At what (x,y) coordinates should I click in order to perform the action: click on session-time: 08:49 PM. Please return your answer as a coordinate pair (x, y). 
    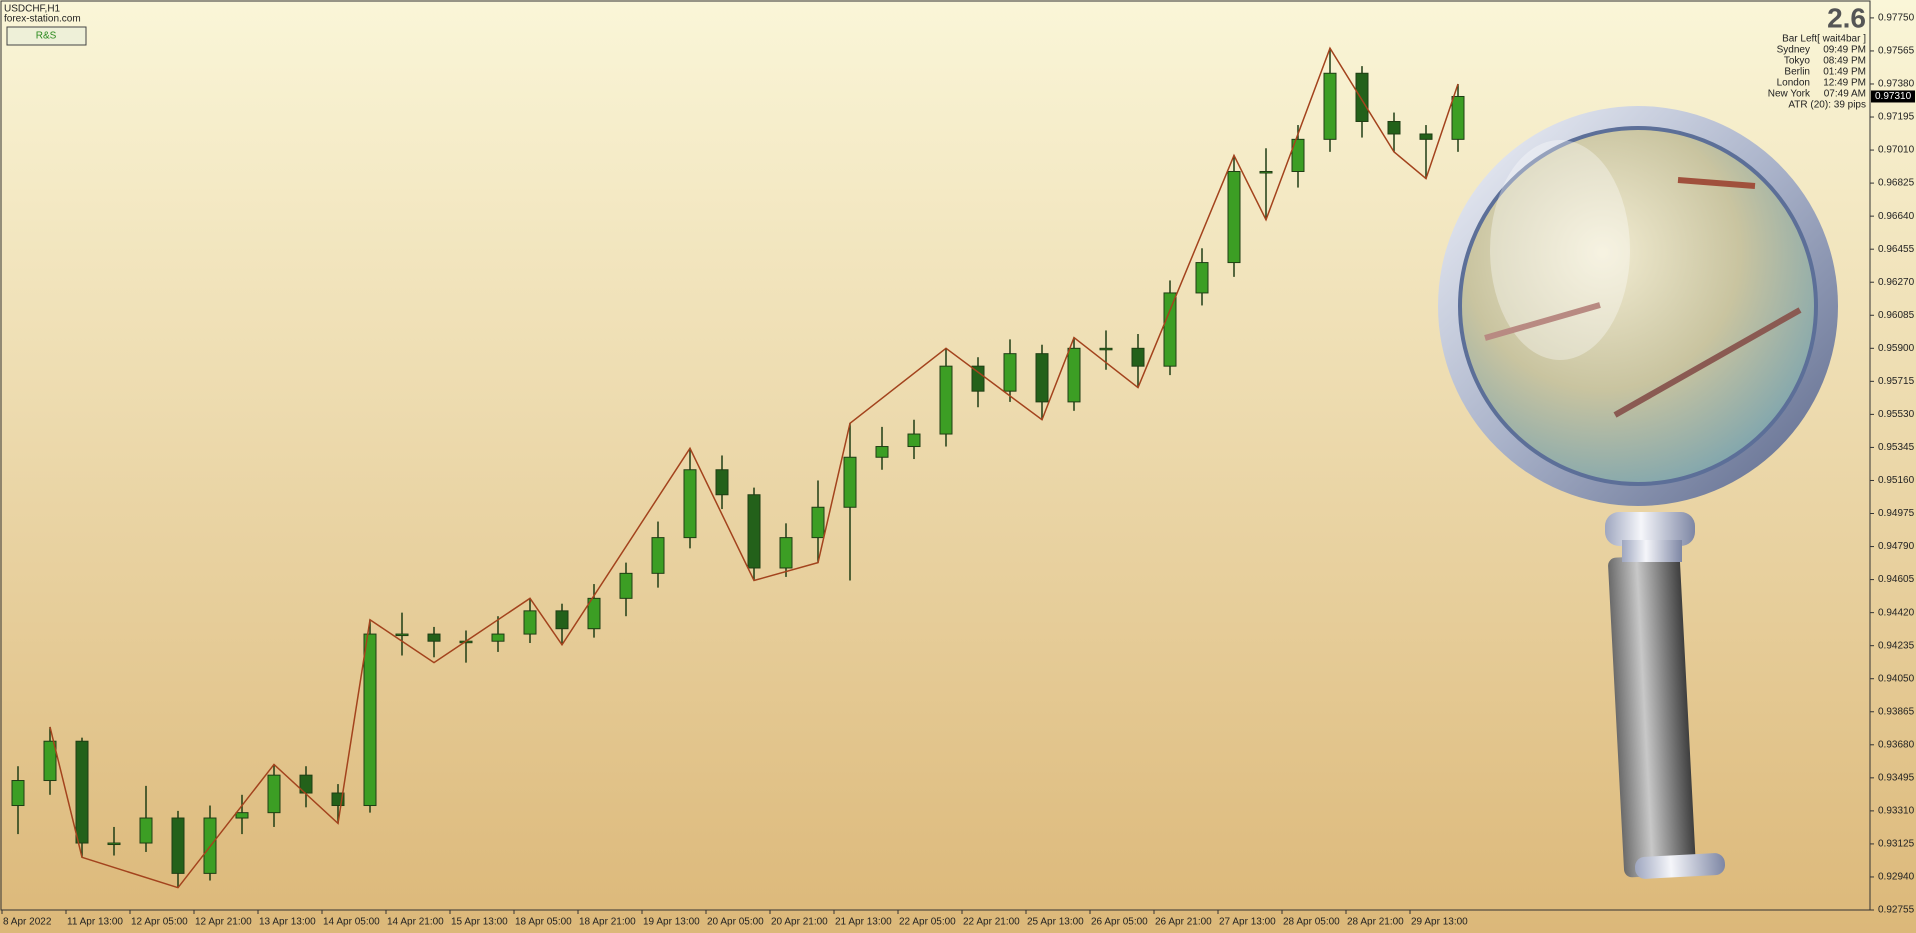
    Looking at the image, I should click on (1844, 61).